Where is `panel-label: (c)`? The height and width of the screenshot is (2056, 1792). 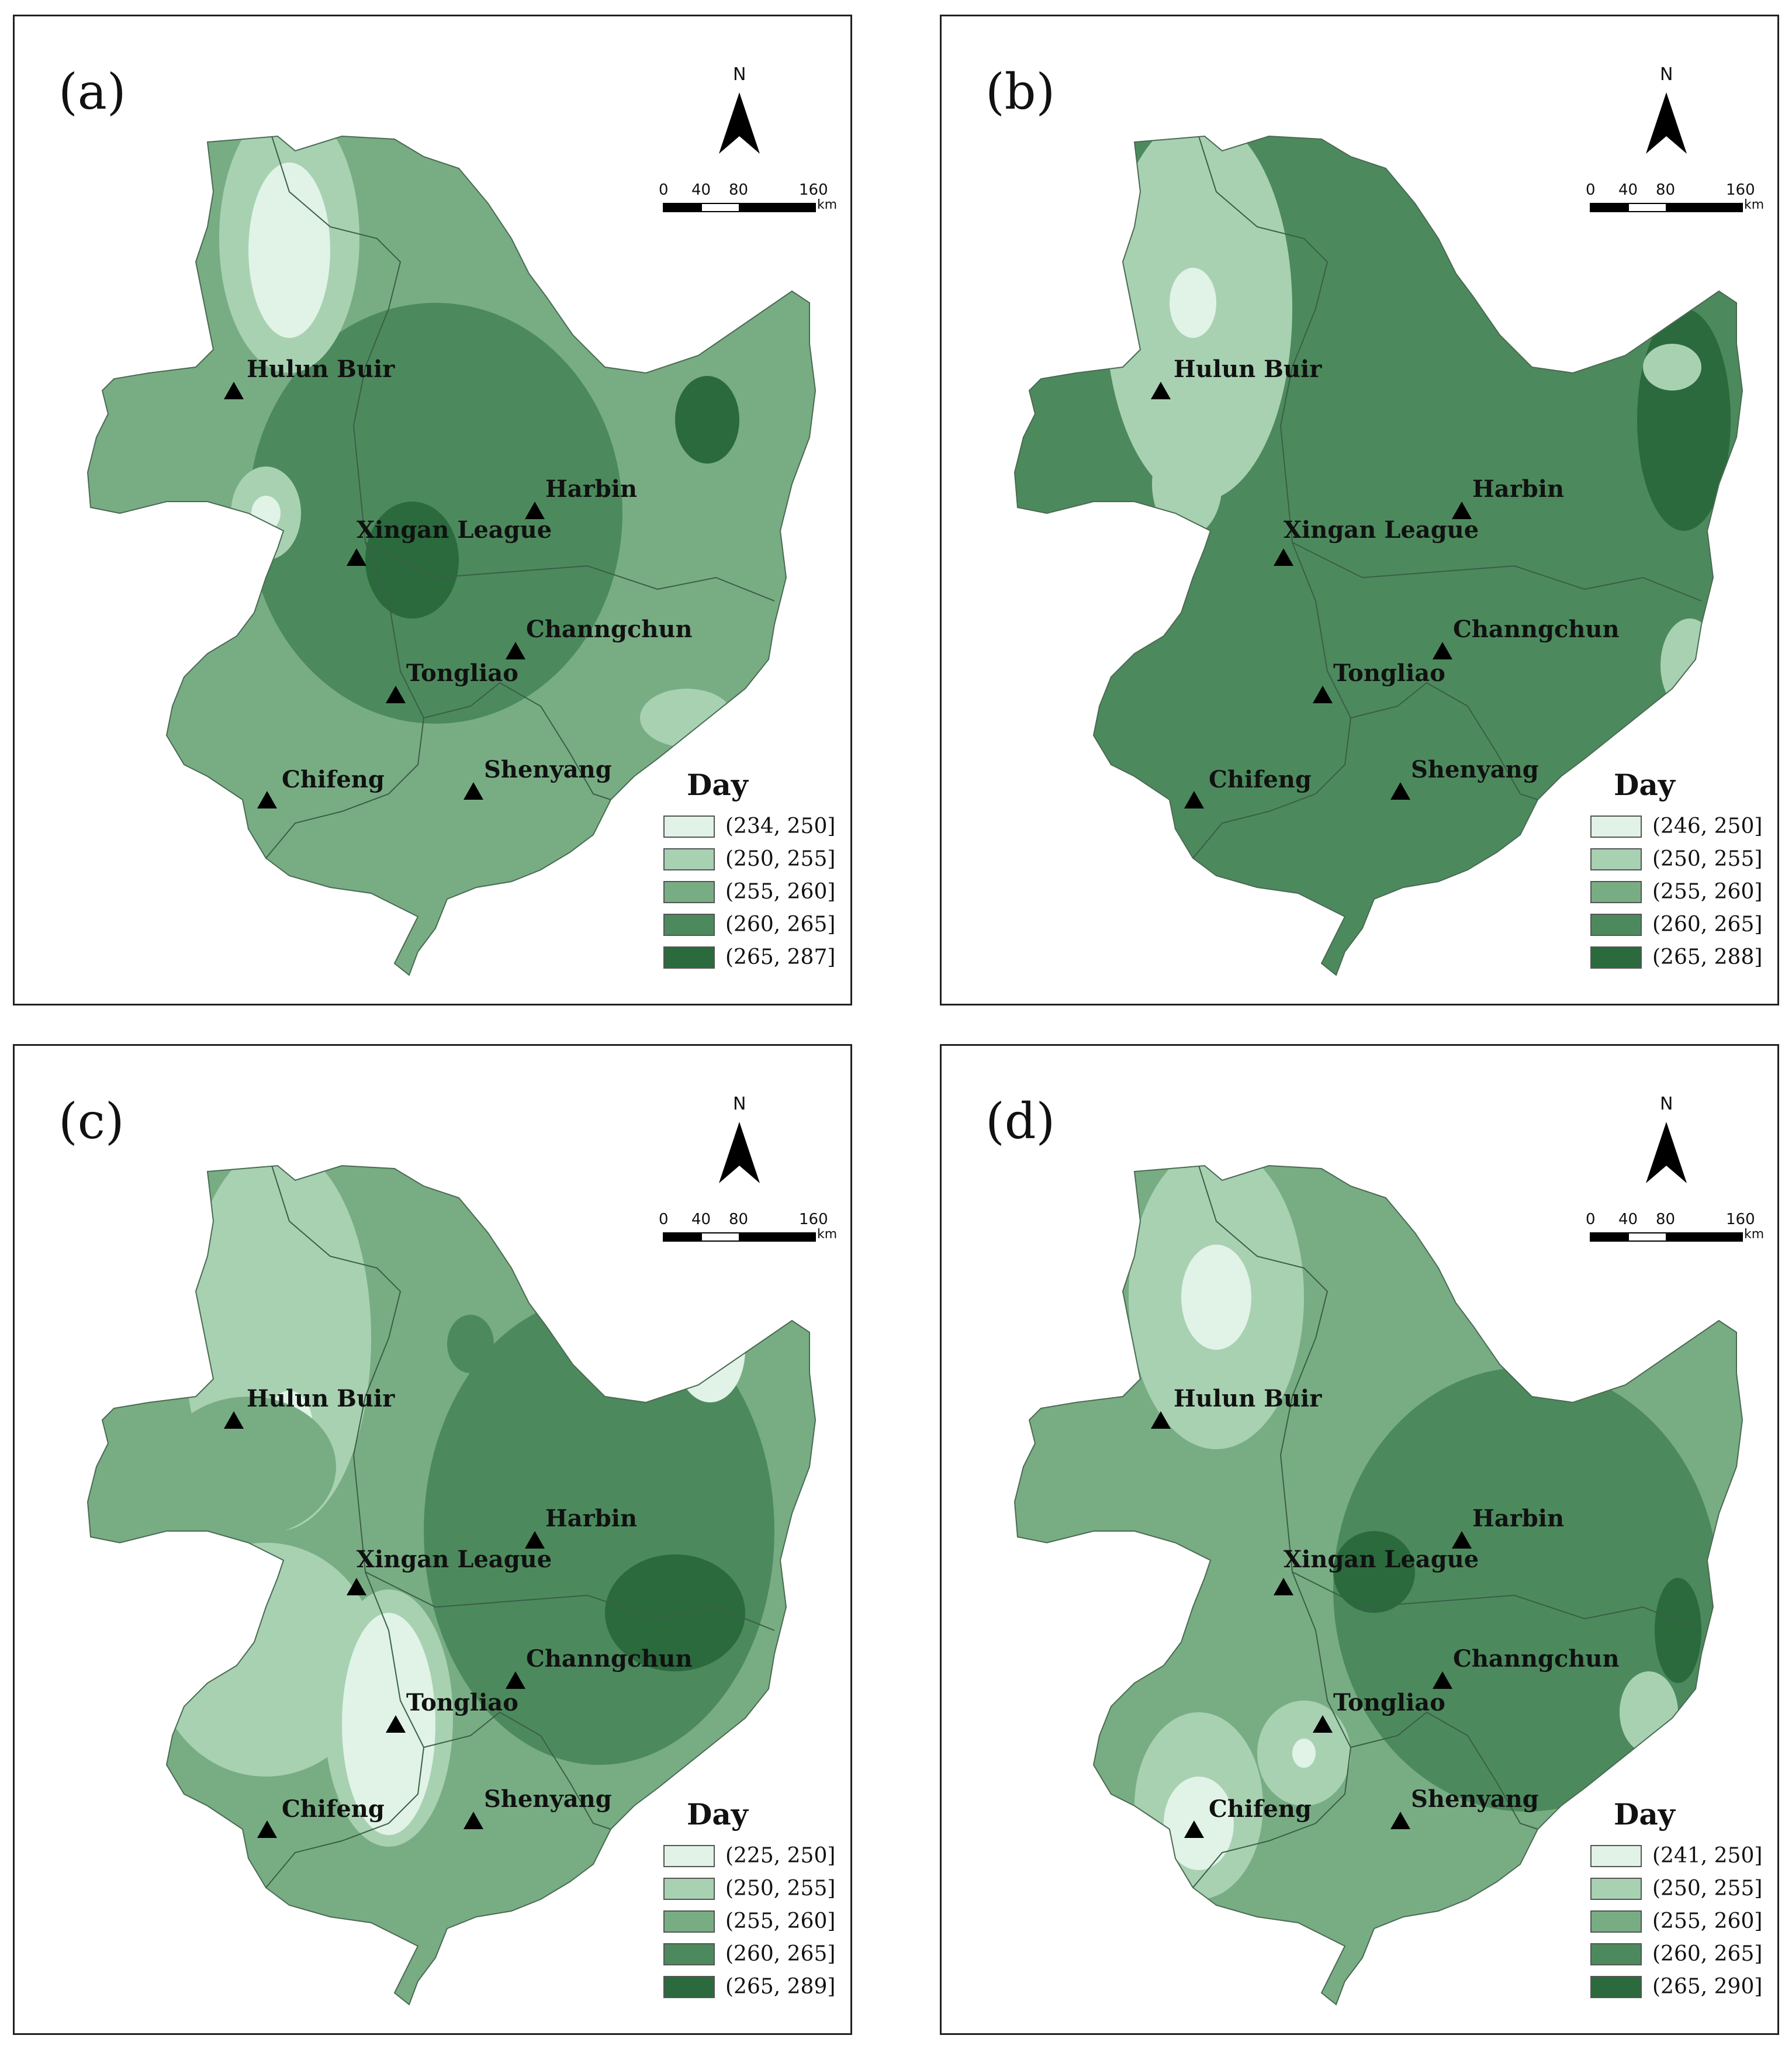
panel-label: (c) is located at coordinates (91, 1121).